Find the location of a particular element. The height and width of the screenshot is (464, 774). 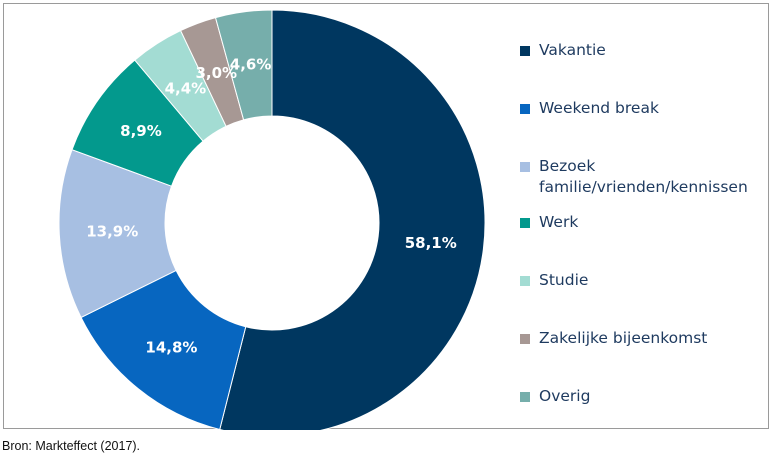

legend-label: Overig is located at coordinates (565, 396).